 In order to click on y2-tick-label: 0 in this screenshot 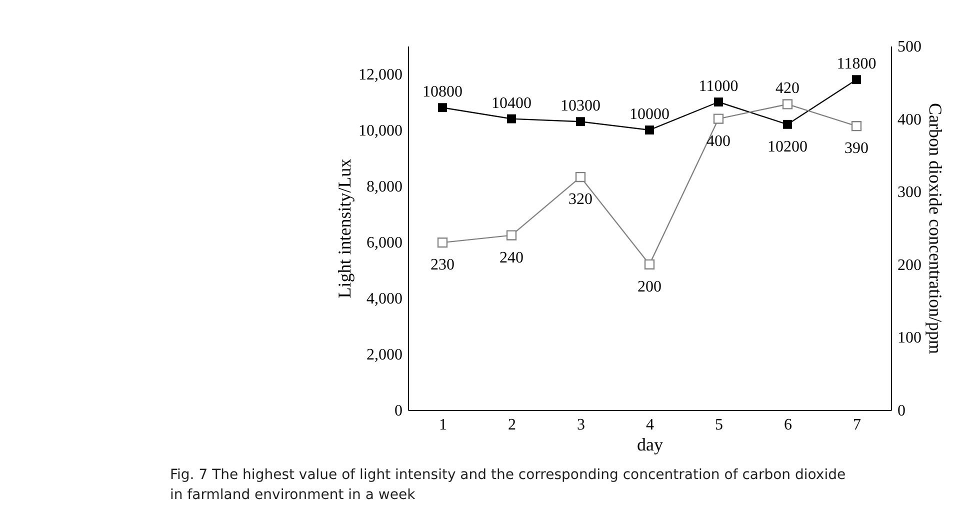, I will do `click(902, 411)`.